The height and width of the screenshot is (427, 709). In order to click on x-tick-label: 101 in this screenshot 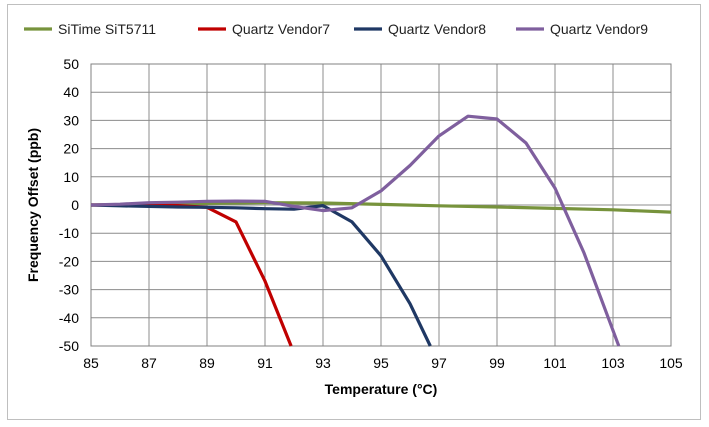, I will do `click(555, 363)`.